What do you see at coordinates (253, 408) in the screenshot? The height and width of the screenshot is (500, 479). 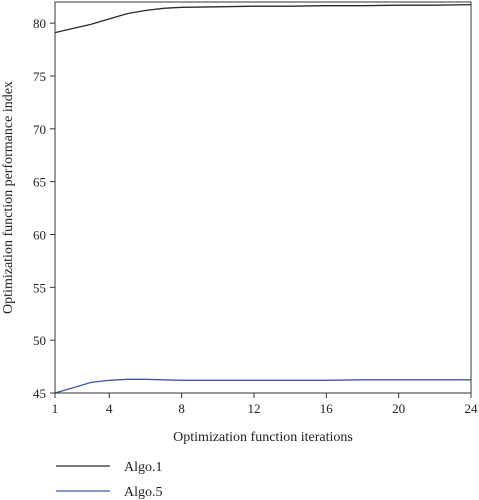 I see `x-tick-label: 12` at bounding box center [253, 408].